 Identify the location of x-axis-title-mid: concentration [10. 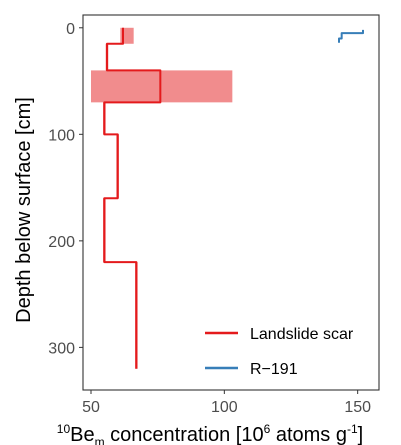
(184, 434).